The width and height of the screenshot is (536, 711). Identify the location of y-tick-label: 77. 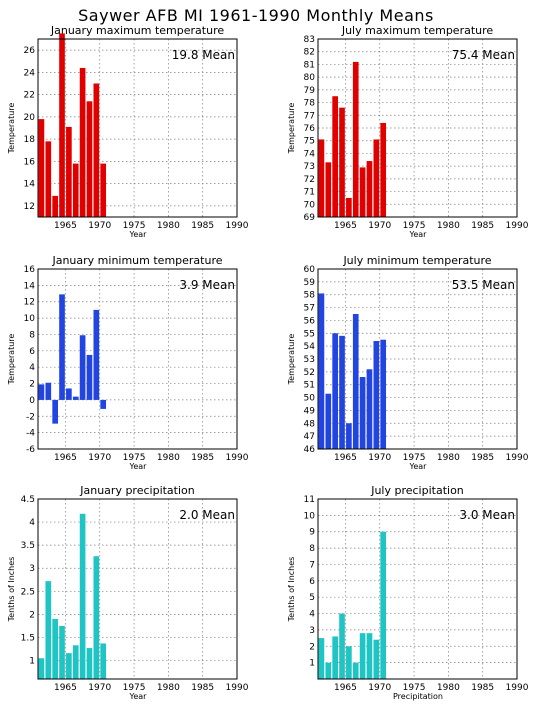
(309, 116).